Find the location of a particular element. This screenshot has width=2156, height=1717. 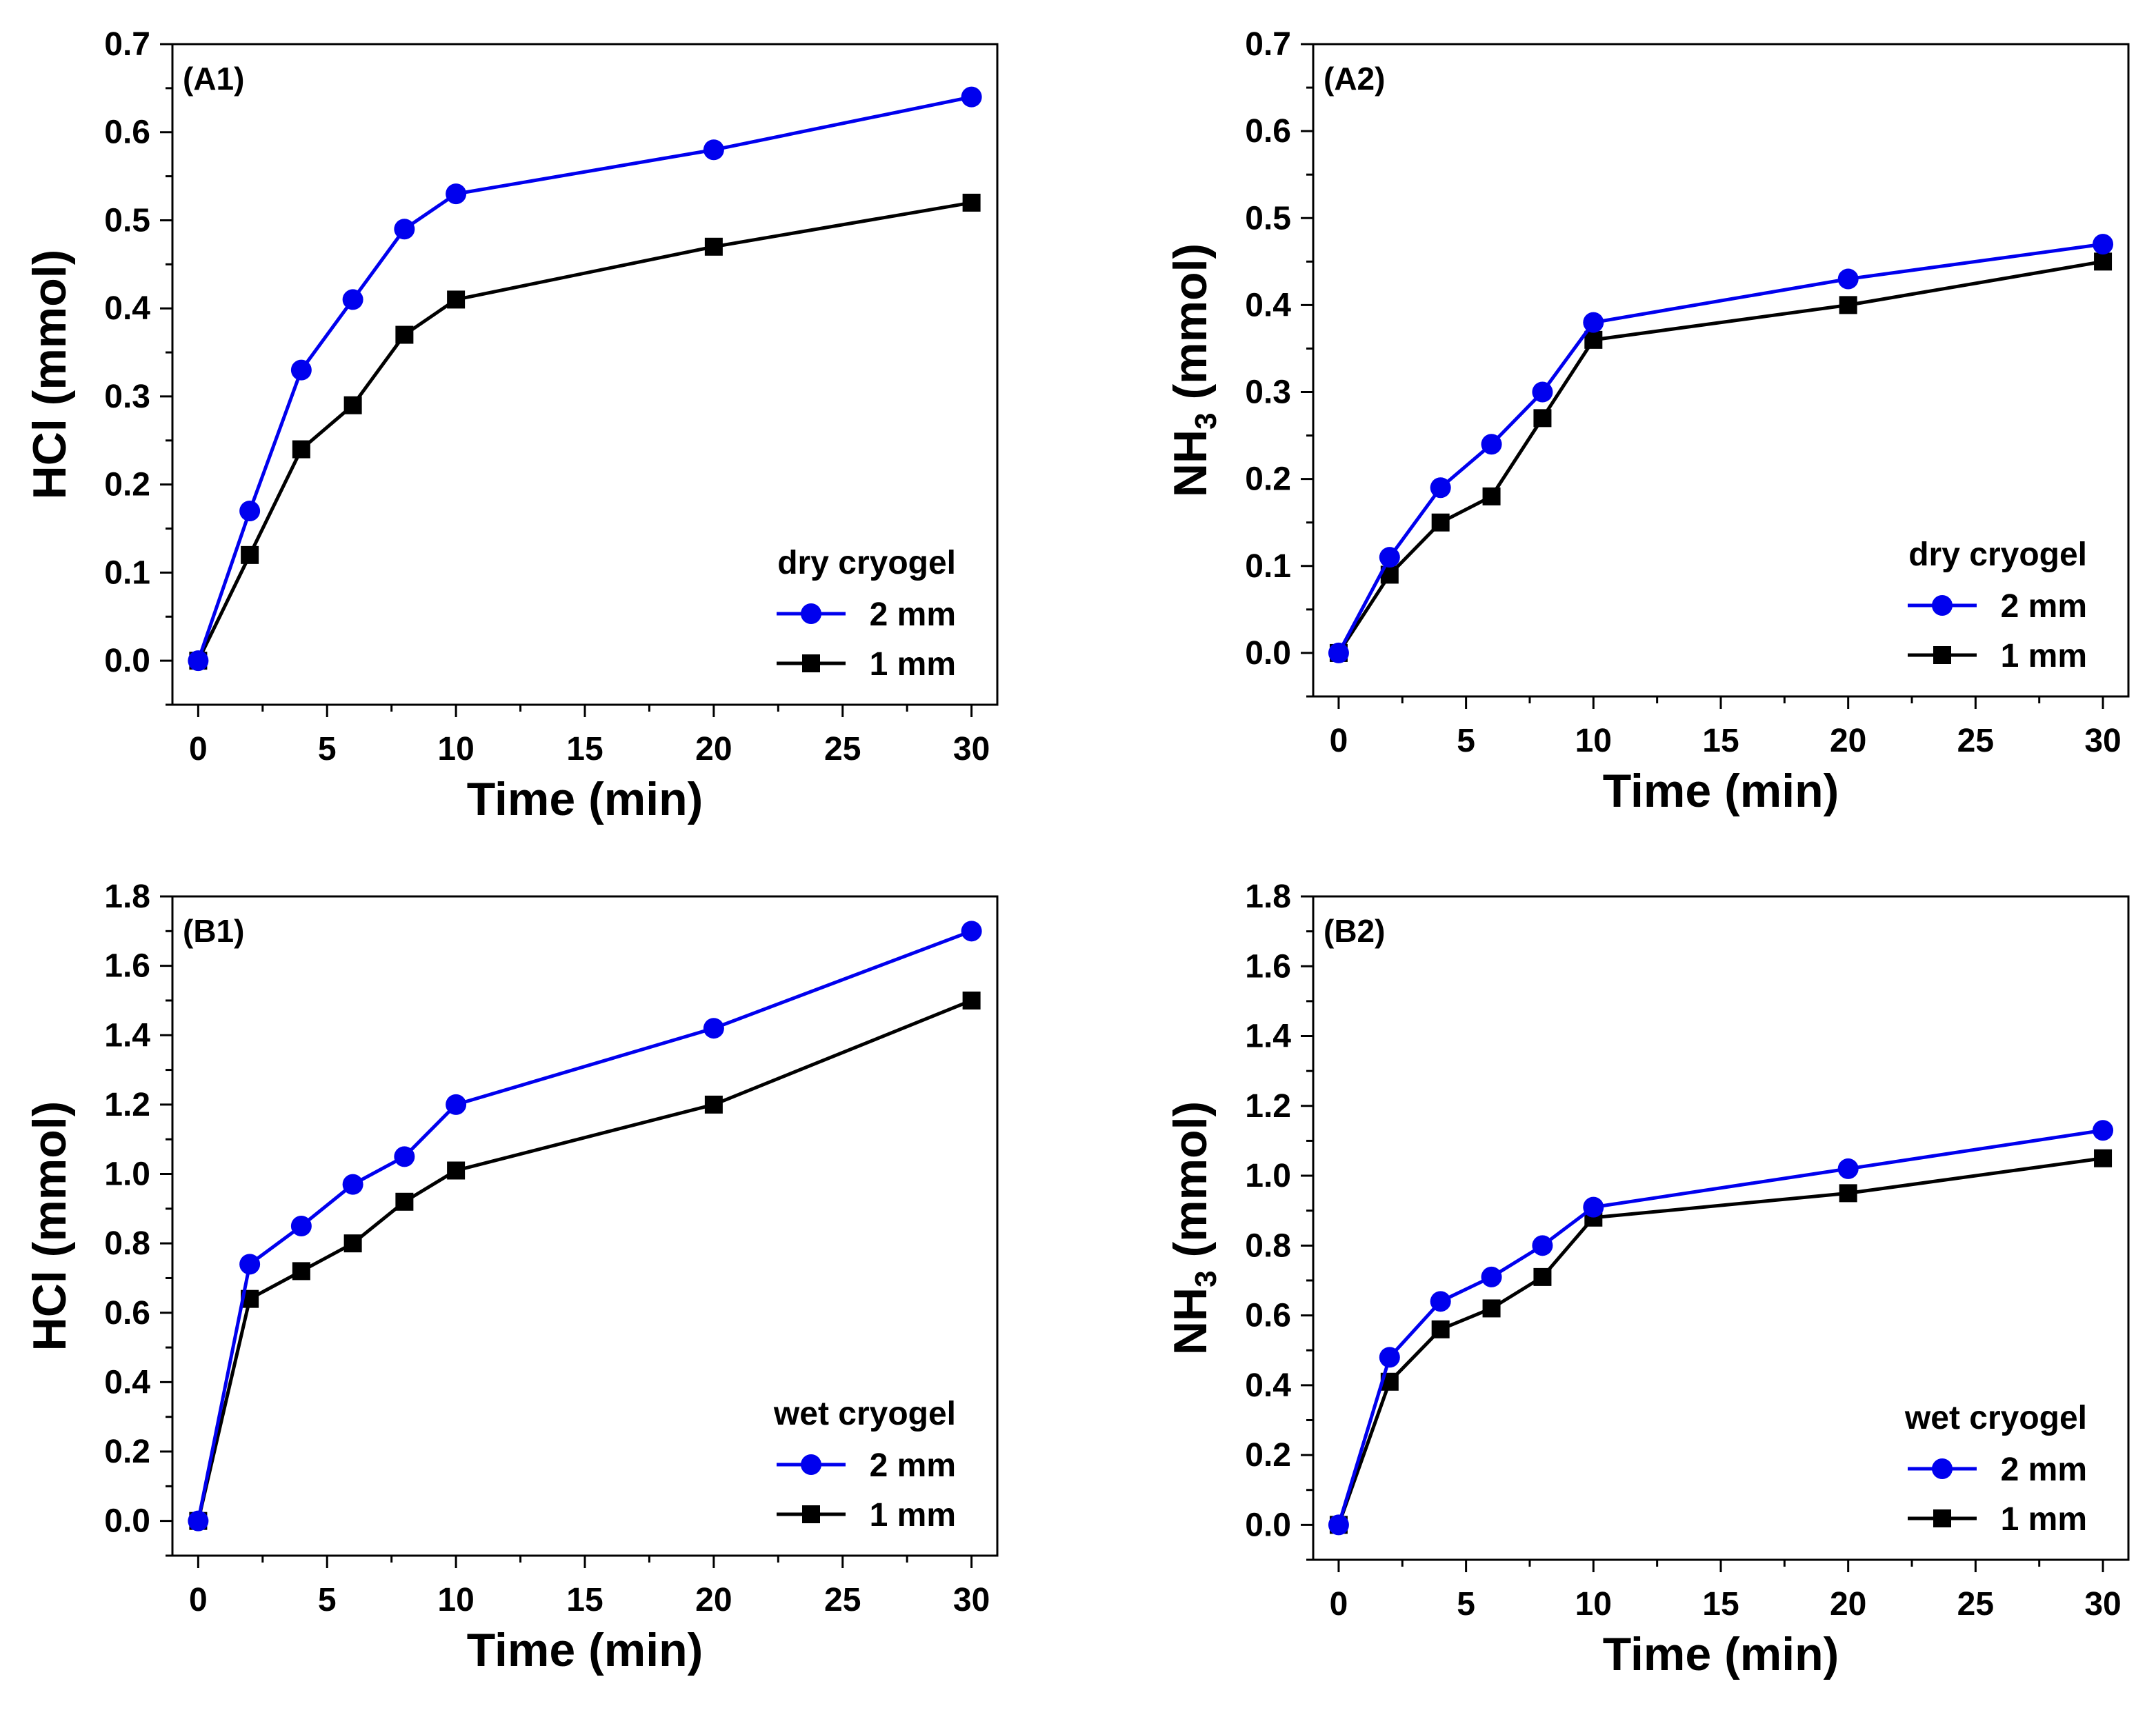

y-axis-title-main: NH is located at coordinates (1190, 1321).